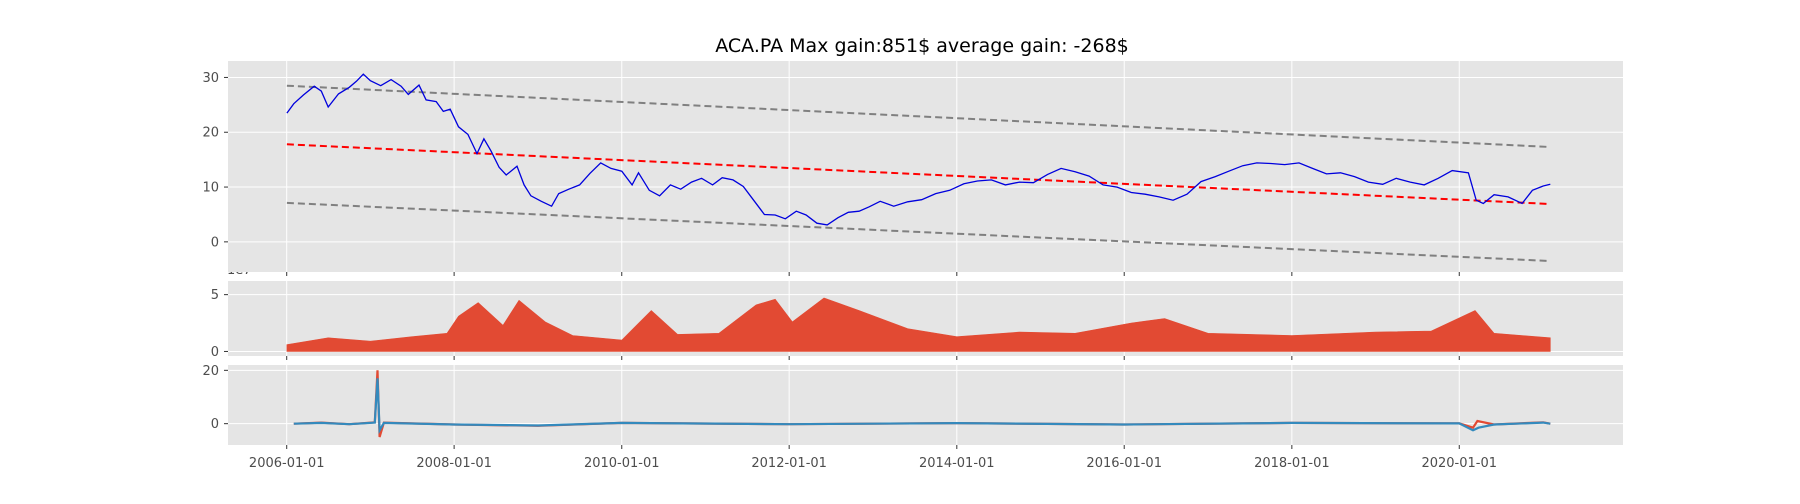 Image resolution: width=1800 pixels, height=504 pixels. Describe the element at coordinates (918, 116) in the screenshot. I see `channel-upper-line` at that location.